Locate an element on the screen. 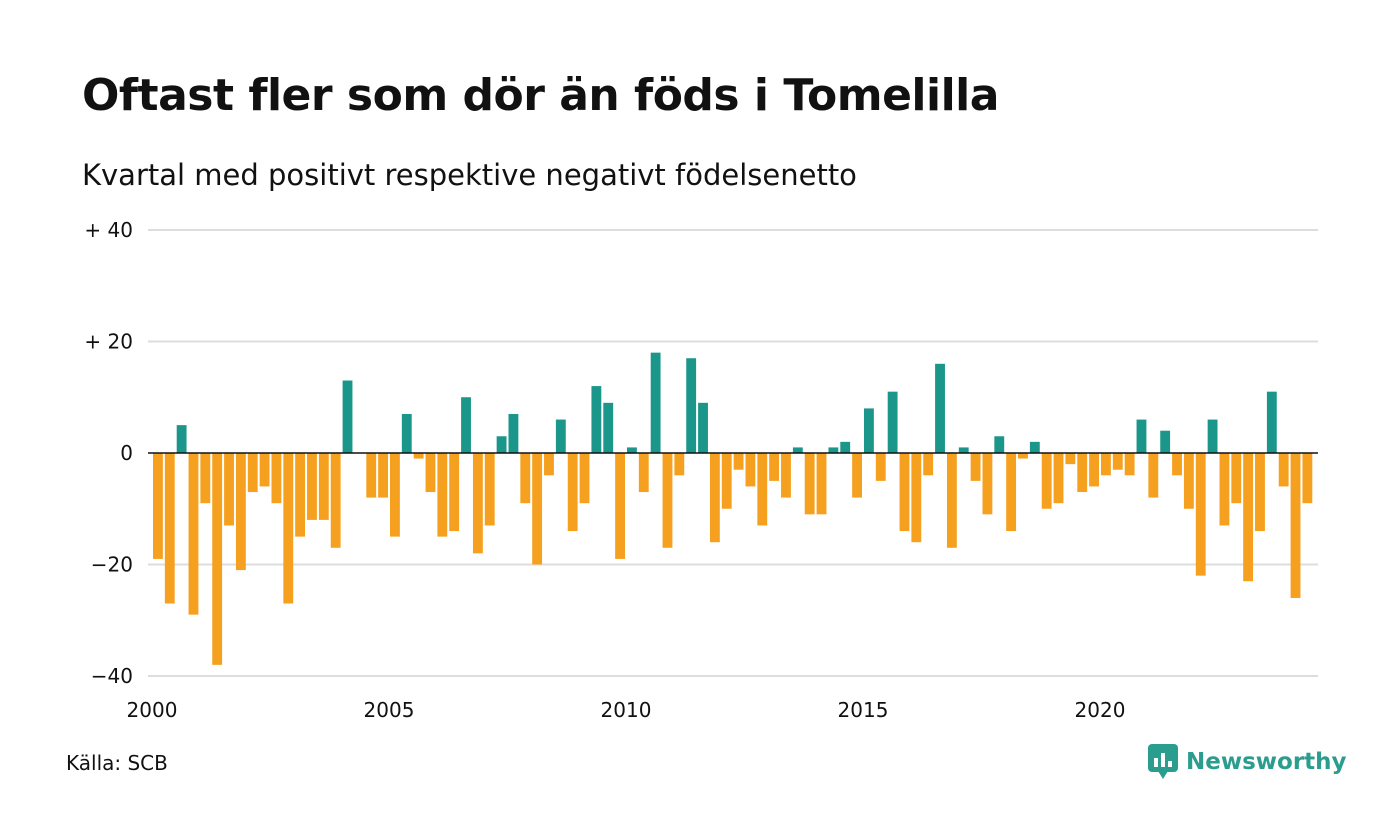  x-tick-label: 2000 is located at coordinates (152, 710).